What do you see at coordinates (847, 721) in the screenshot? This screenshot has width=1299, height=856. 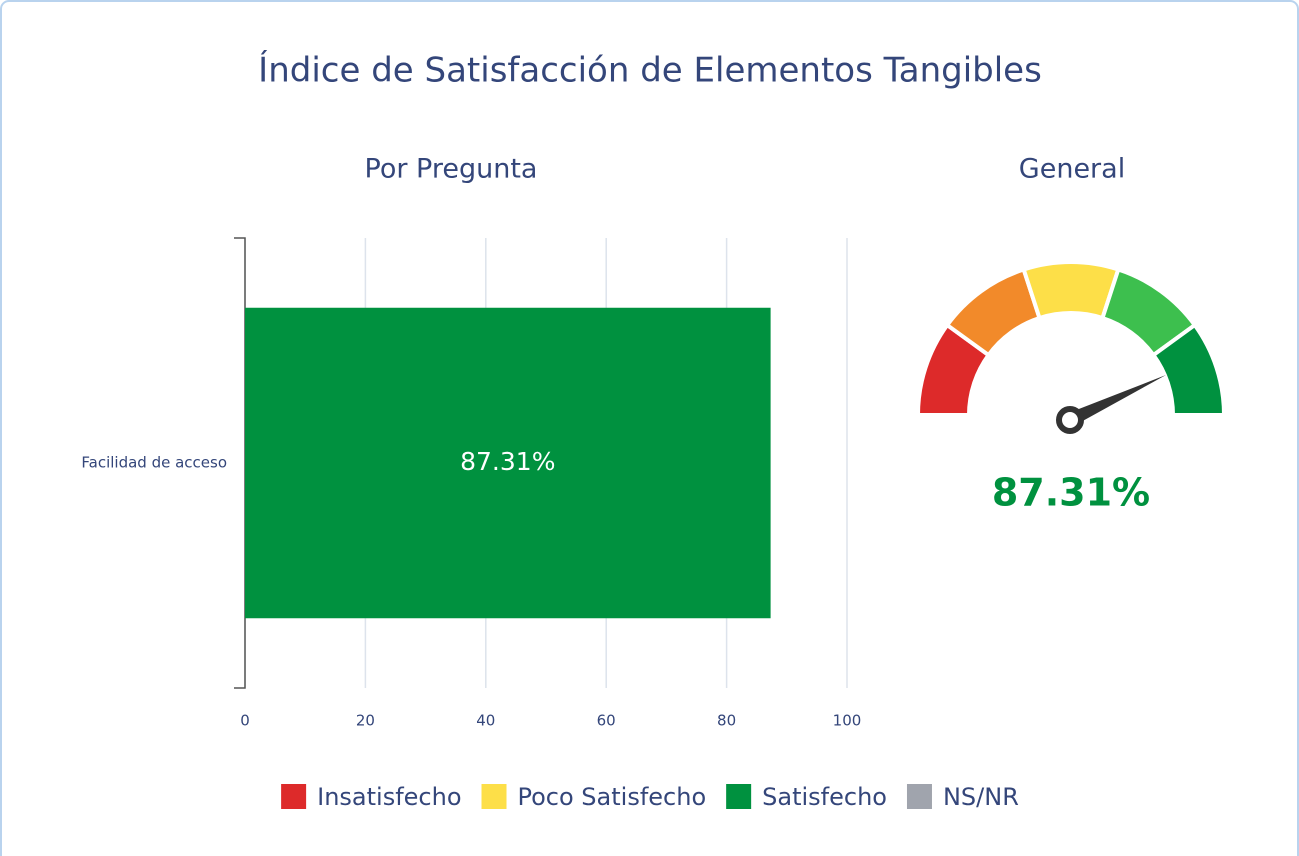 I see `x-tick-label: 100` at bounding box center [847, 721].